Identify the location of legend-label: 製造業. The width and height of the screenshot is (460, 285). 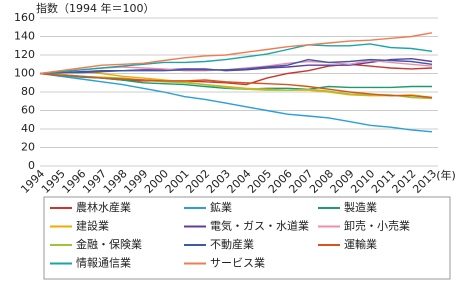
(360, 207).